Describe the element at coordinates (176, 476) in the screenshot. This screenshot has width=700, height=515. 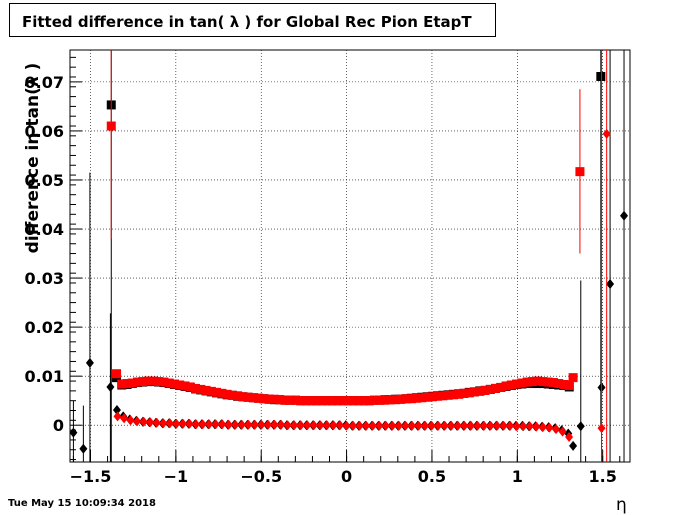
I see `x-tick-label: −1` at that location.